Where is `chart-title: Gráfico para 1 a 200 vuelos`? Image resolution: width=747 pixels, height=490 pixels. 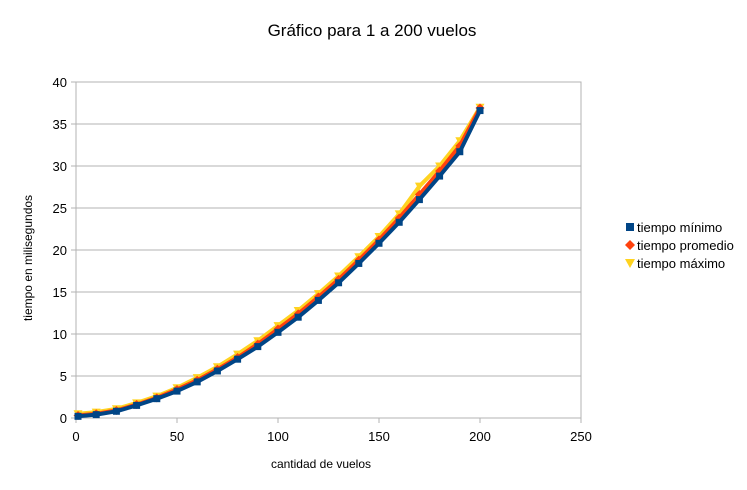
chart-title: Gráfico para 1 a 200 vuelos is located at coordinates (372, 30).